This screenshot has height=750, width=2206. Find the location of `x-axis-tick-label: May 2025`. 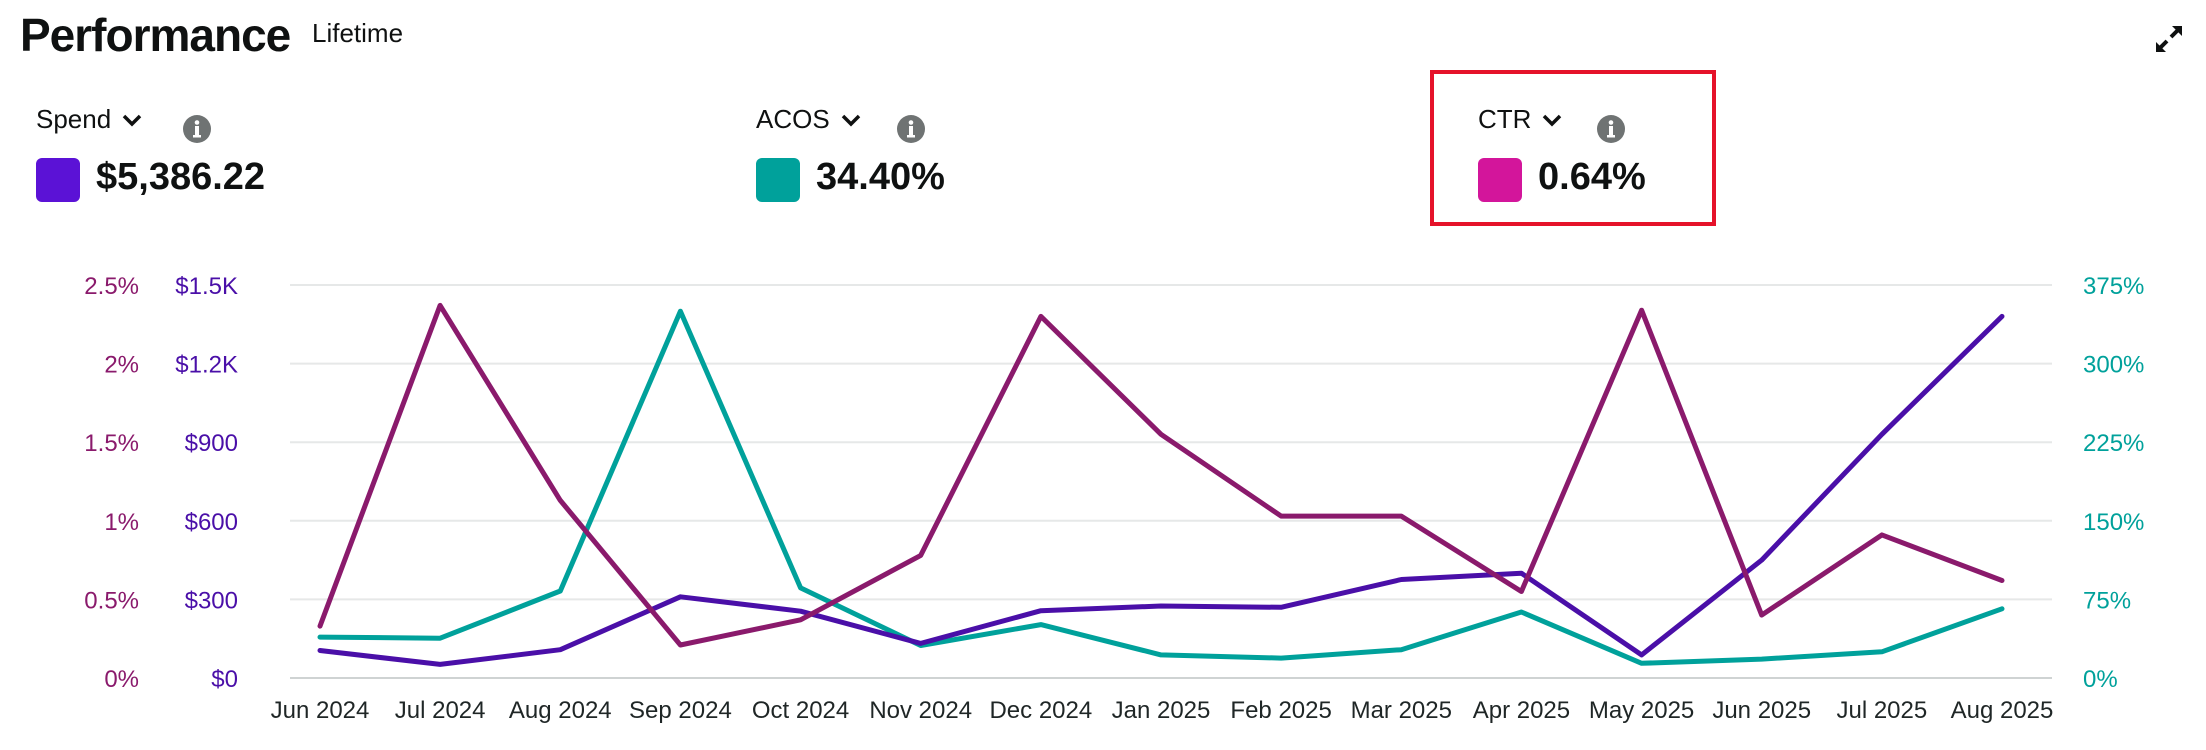

x-axis-tick-label: May 2025 is located at coordinates (1641, 710).